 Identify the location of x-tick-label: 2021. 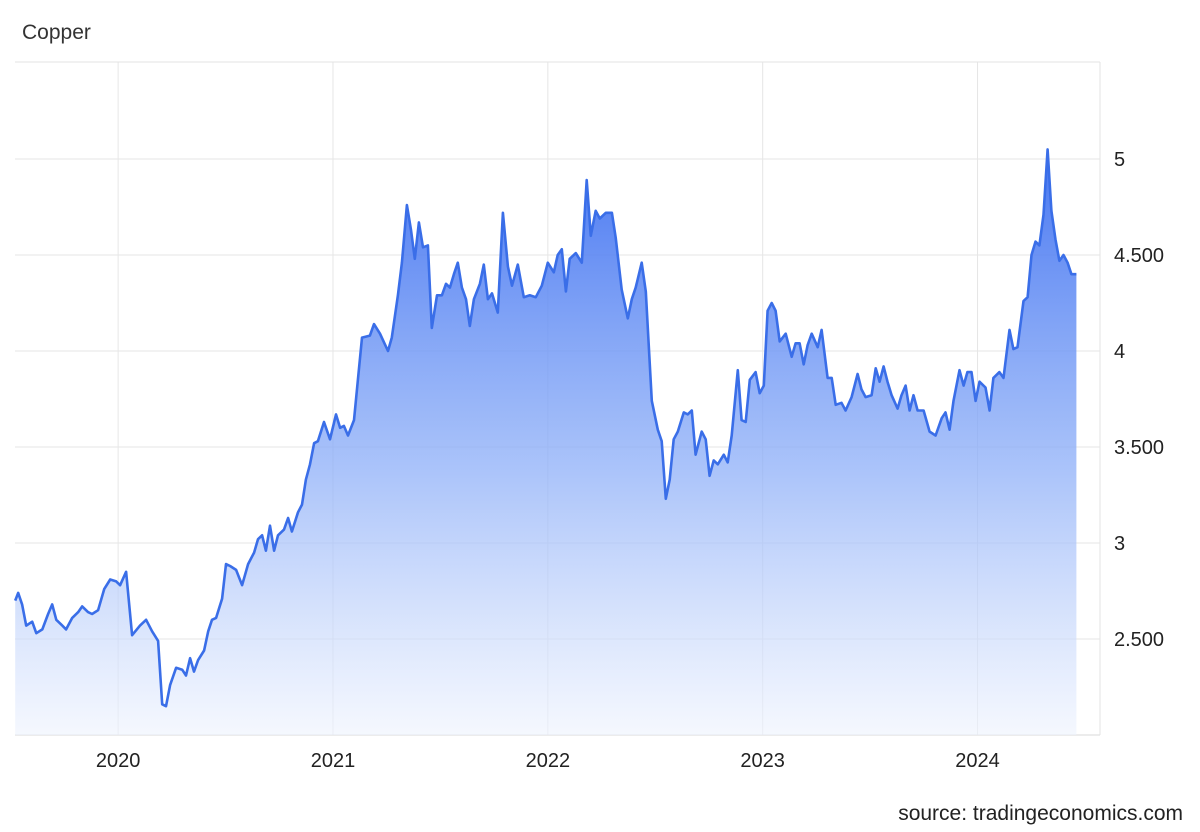
(333, 761).